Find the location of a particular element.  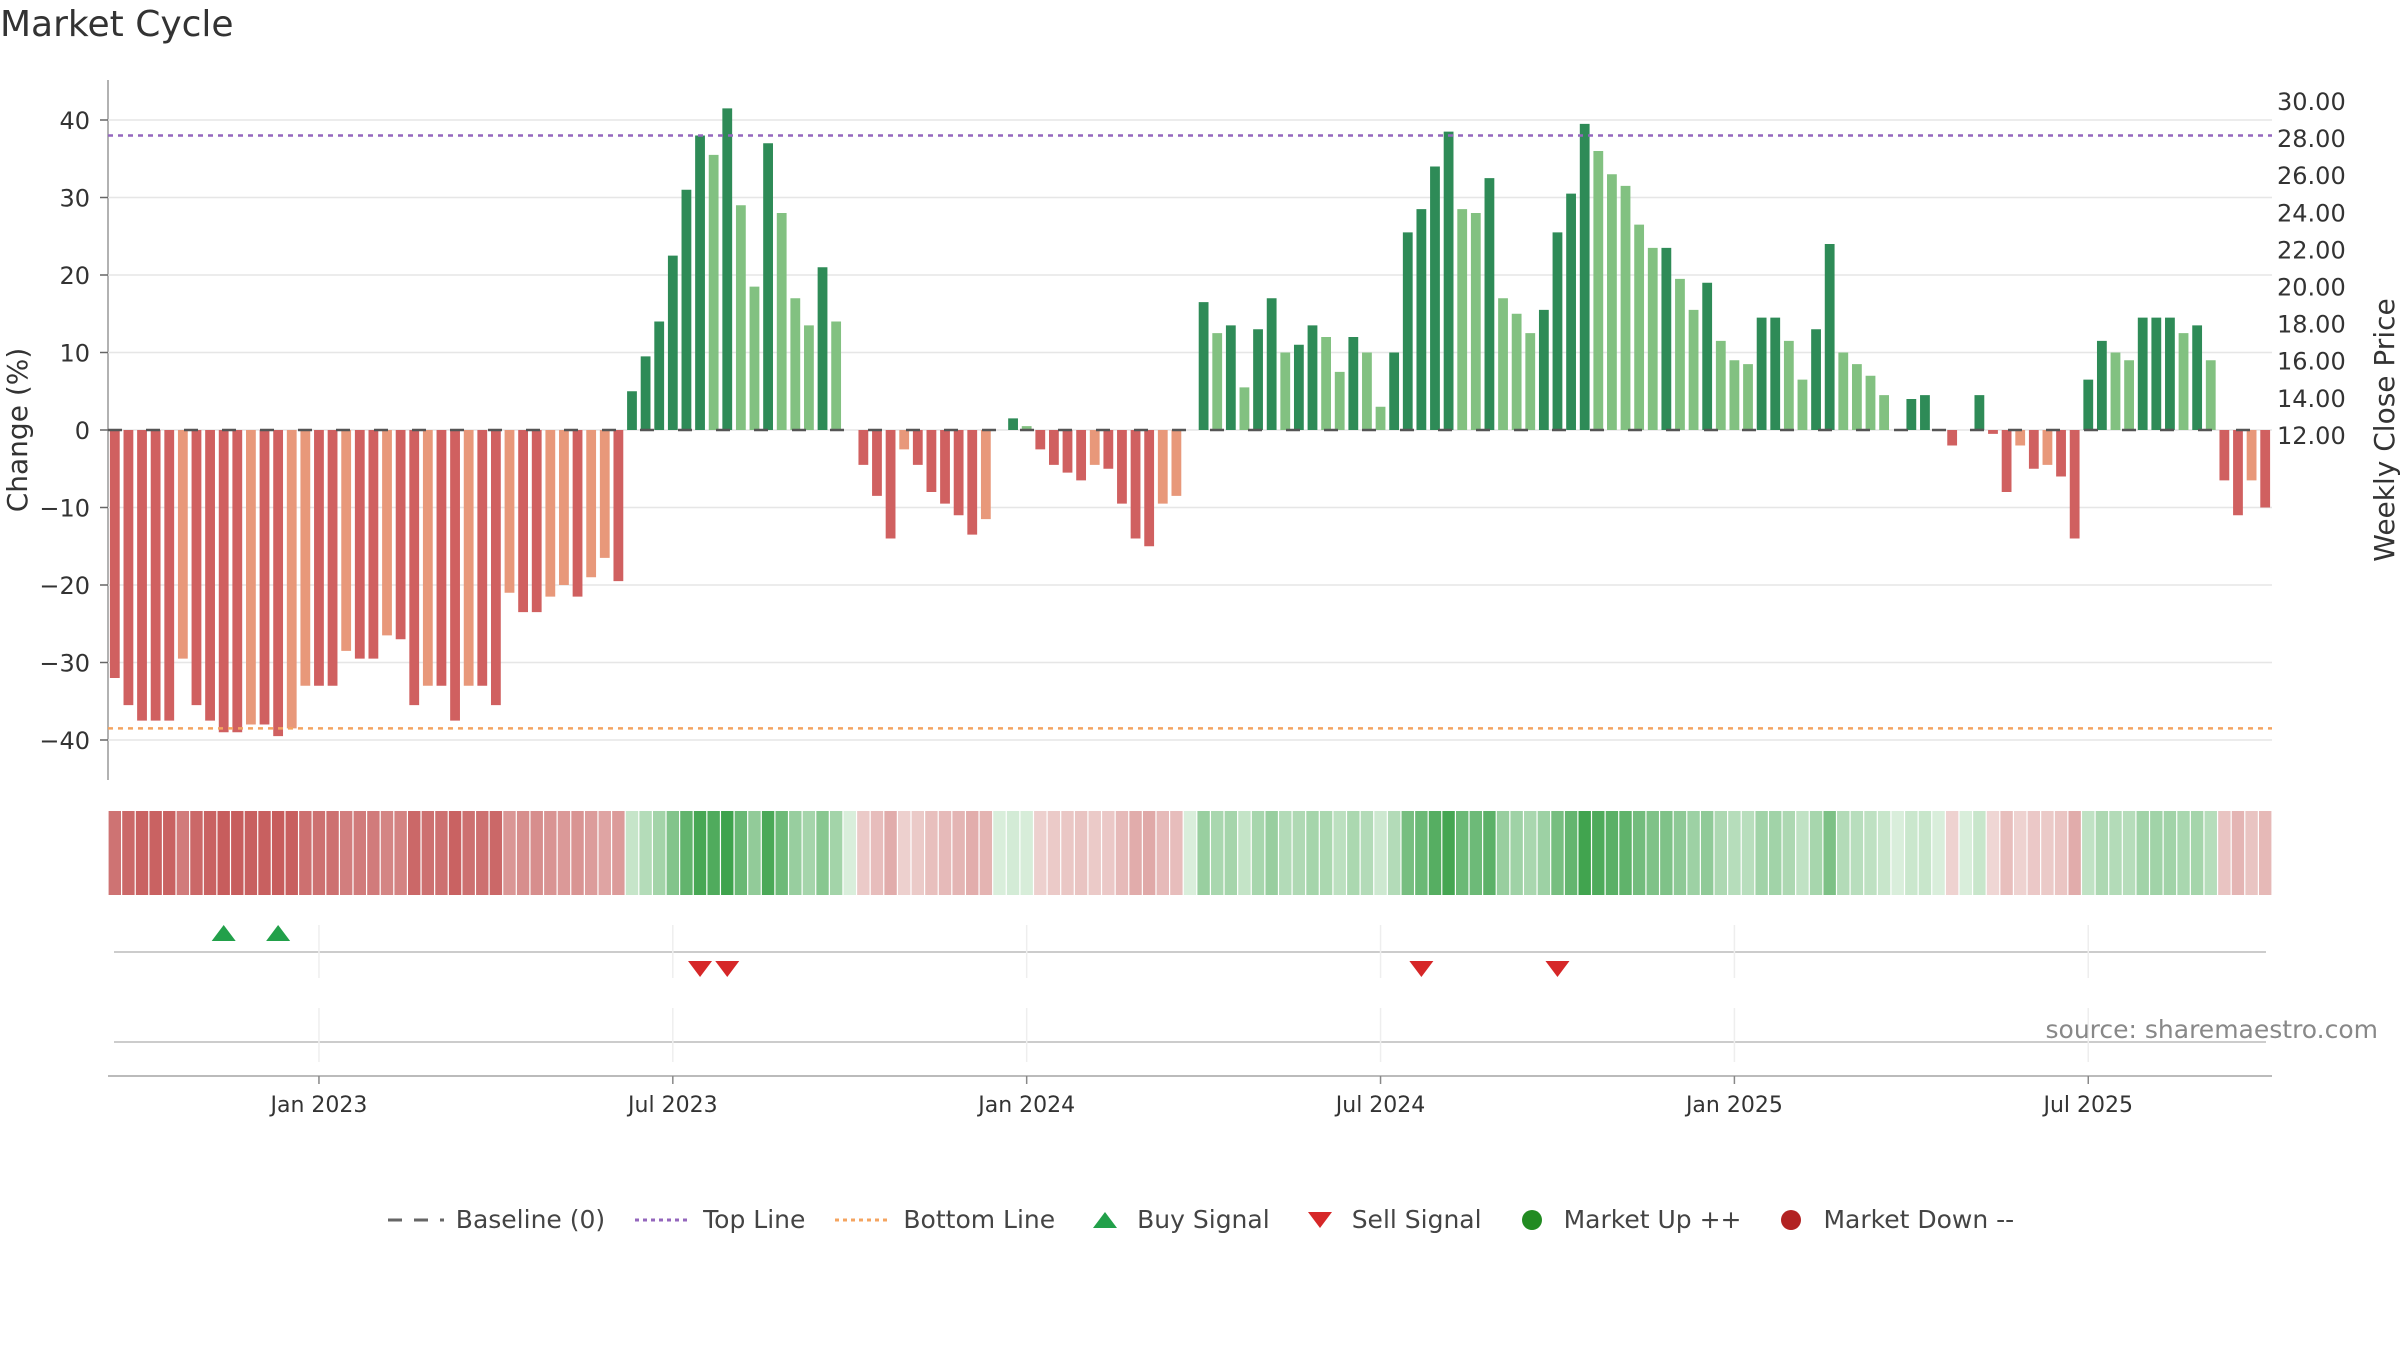

y-tick-label: 20 is located at coordinates (74, 276).